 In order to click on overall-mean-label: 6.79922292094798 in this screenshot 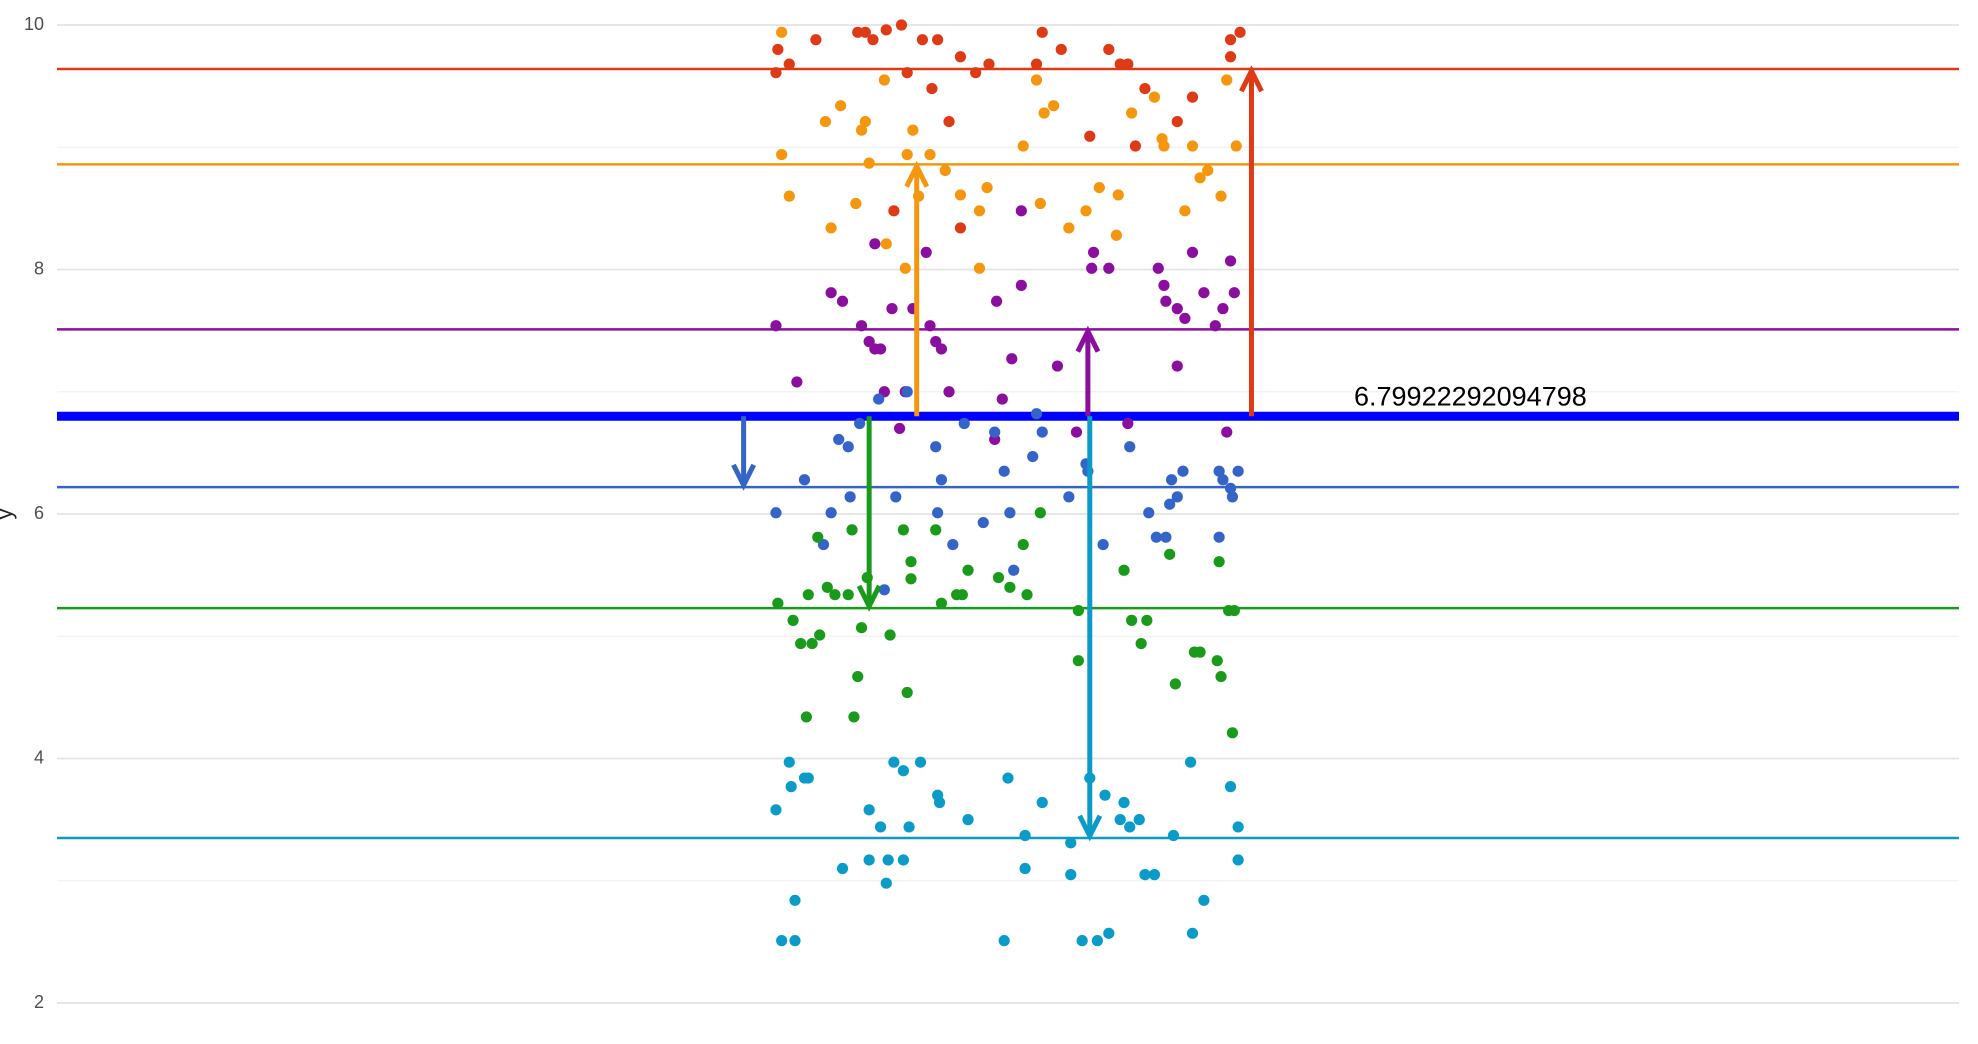, I will do `click(1470, 396)`.